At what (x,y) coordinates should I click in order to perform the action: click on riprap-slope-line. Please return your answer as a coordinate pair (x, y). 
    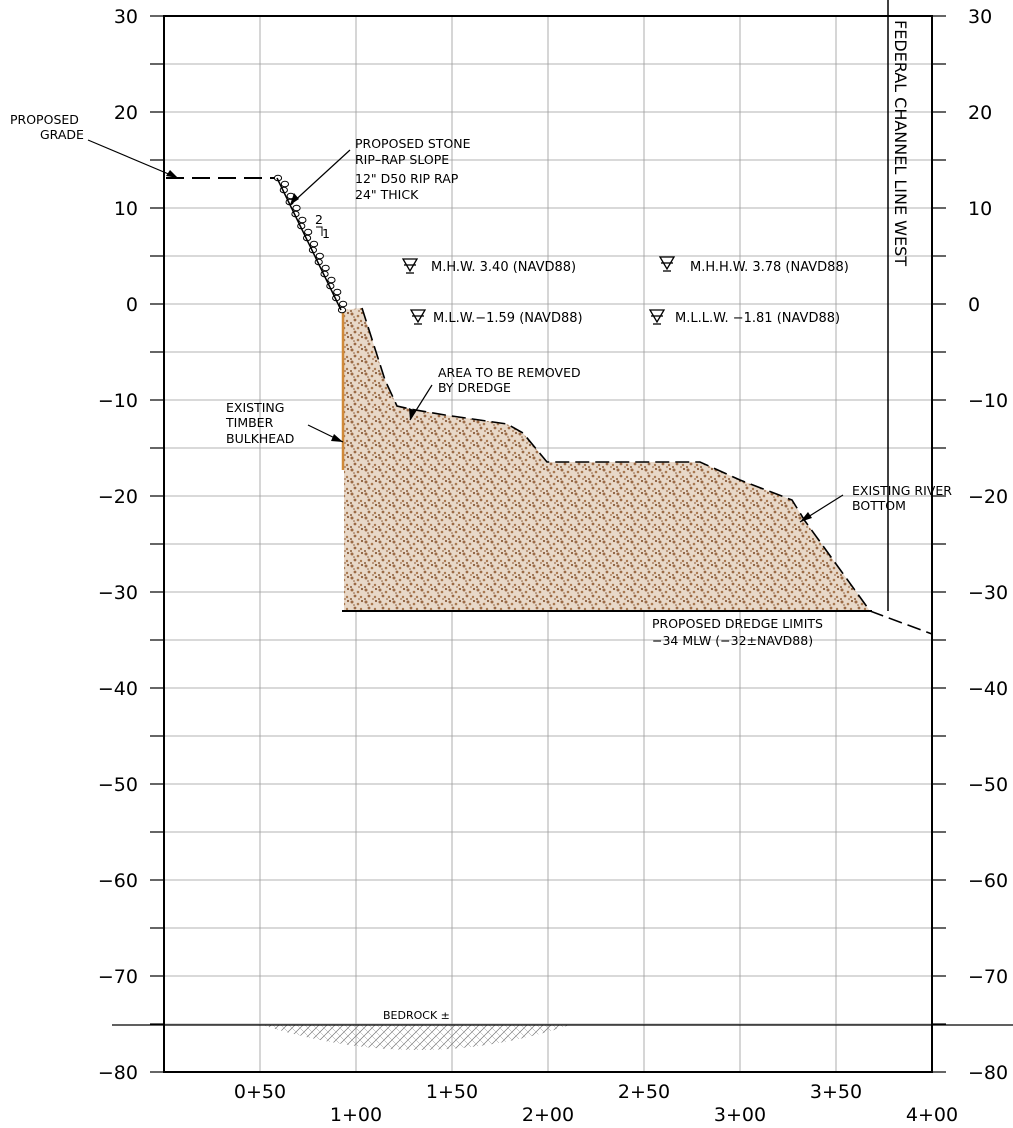
    Looking at the image, I should click on (309, 244).